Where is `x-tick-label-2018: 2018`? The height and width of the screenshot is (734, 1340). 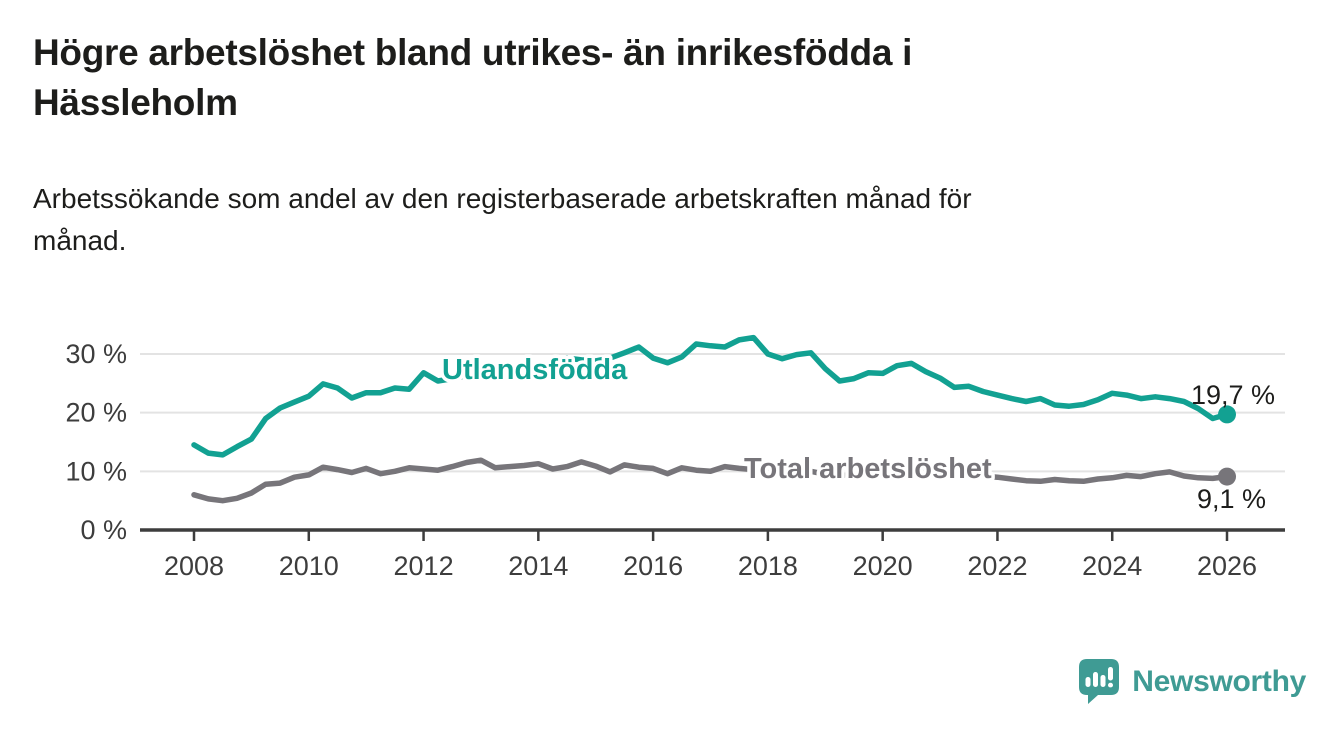
x-tick-label-2018: 2018 is located at coordinates (768, 566).